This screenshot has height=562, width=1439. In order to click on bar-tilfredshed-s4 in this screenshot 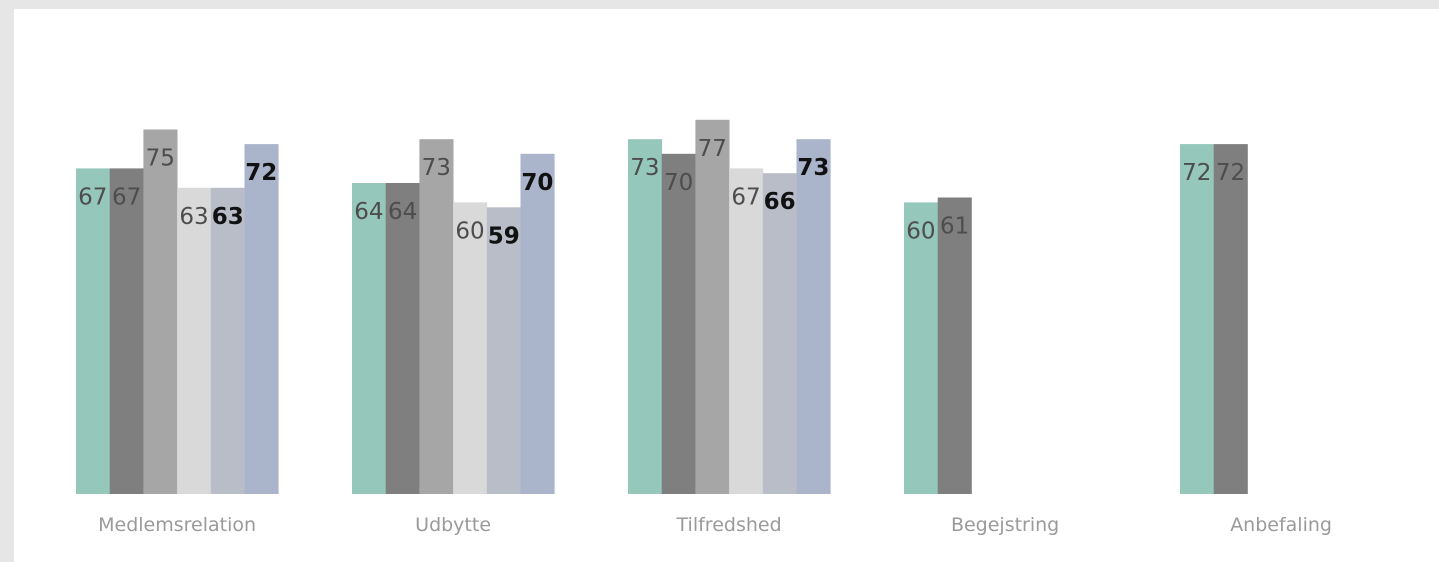, I will do `click(746, 331)`.